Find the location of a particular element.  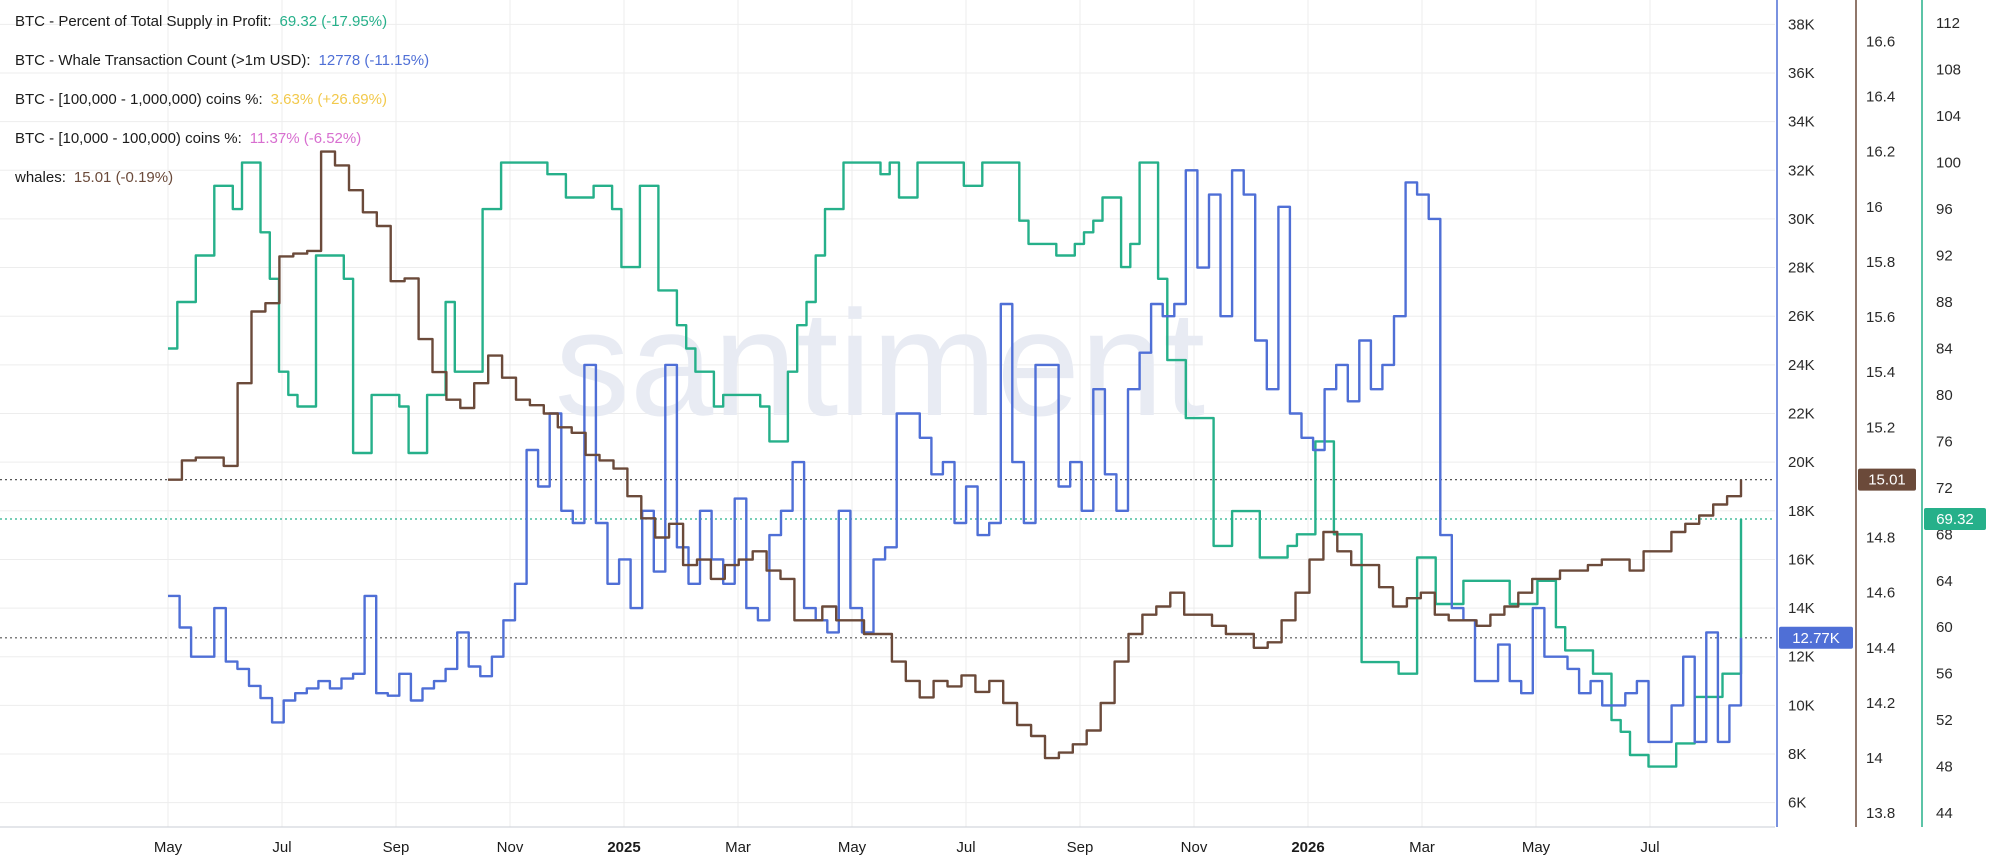

last-value-text-whale_tx: 12.77K is located at coordinates (1816, 638).